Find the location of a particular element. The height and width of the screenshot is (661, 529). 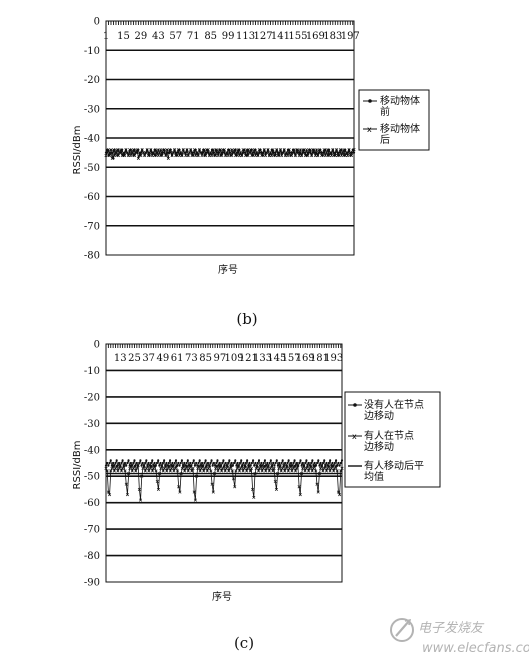

x-axis-title: 序号 is located at coordinates (222, 596).